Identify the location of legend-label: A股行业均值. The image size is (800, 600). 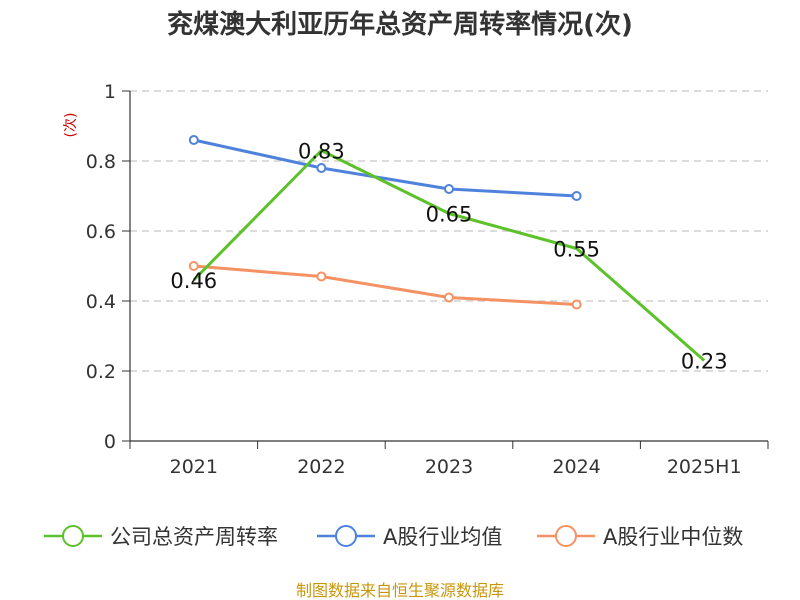
(442, 537).